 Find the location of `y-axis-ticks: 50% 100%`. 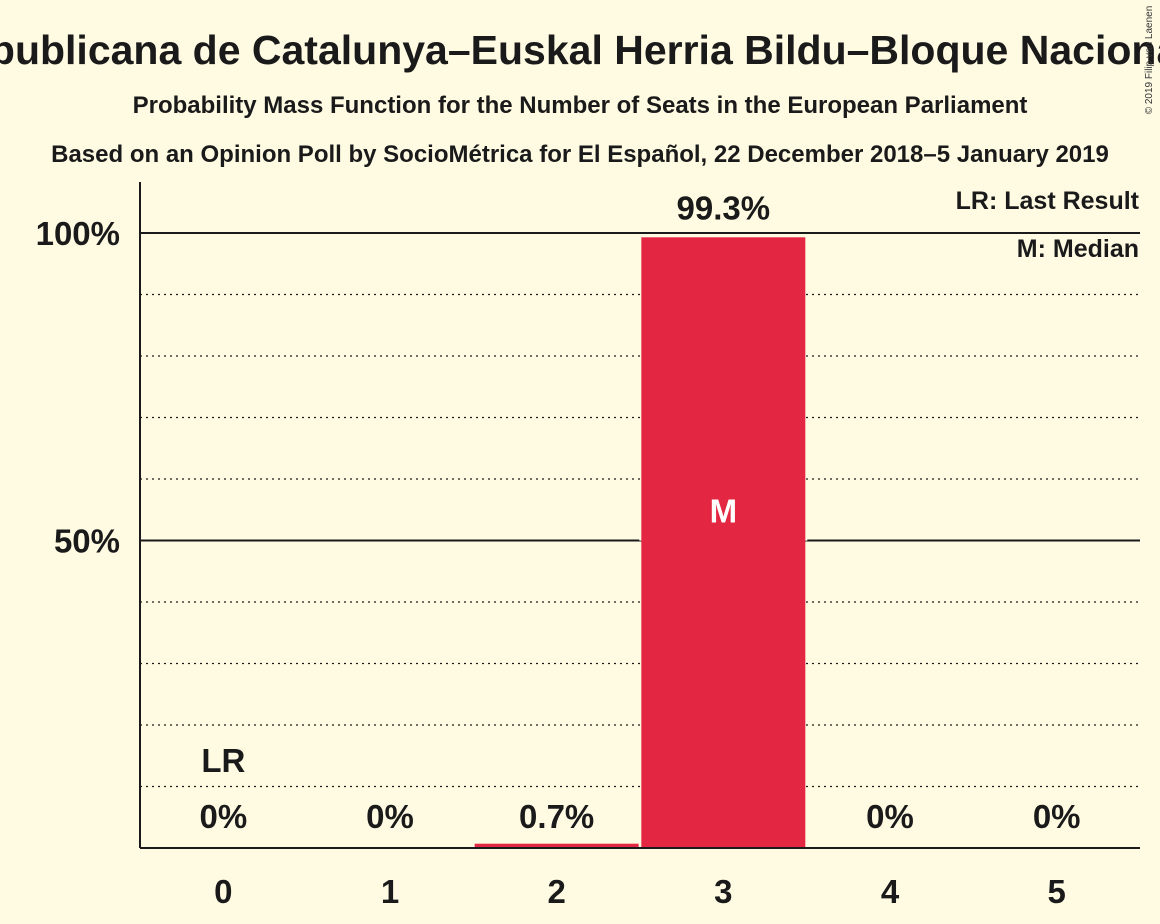

y-axis-ticks: 50% 100% is located at coordinates (78, 387).